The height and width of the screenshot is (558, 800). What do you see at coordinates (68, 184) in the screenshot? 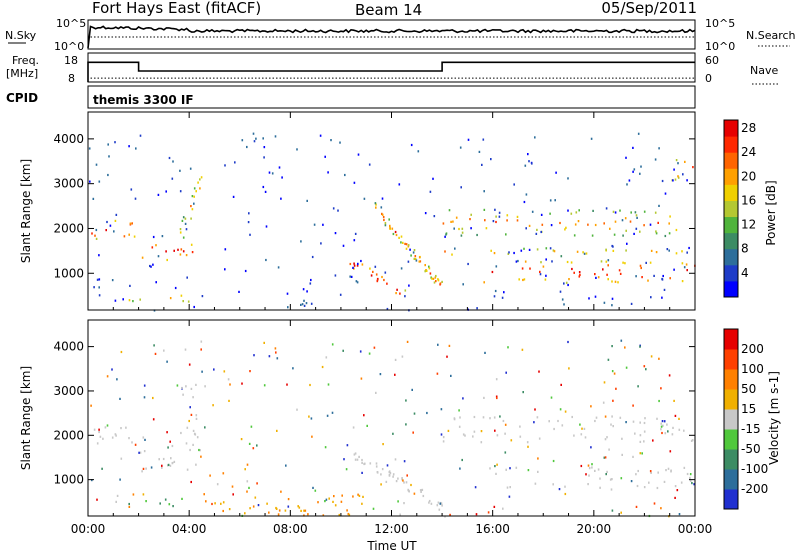
I see `power-y-tick-label: 3000` at bounding box center [68, 184].